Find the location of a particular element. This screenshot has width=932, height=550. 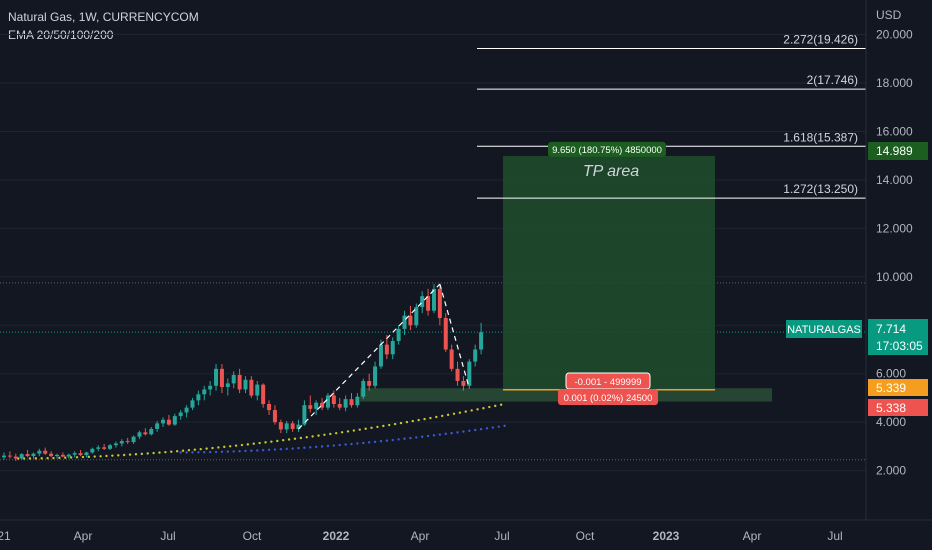

time-tick-label: 2023 is located at coordinates (666, 536).